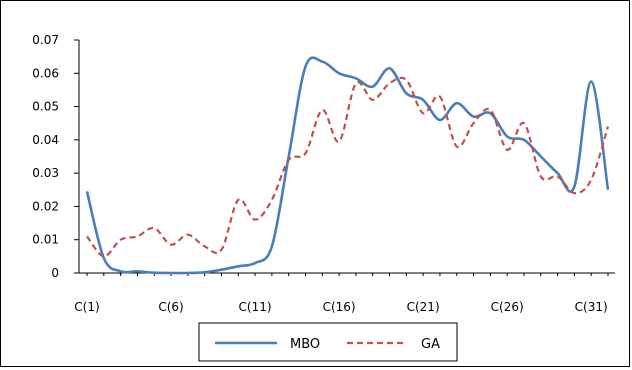 The height and width of the screenshot is (370, 632). What do you see at coordinates (255, 307) in the screenshot?
I see `x-tick-label: C(11)` at bounding box center [255, 307].